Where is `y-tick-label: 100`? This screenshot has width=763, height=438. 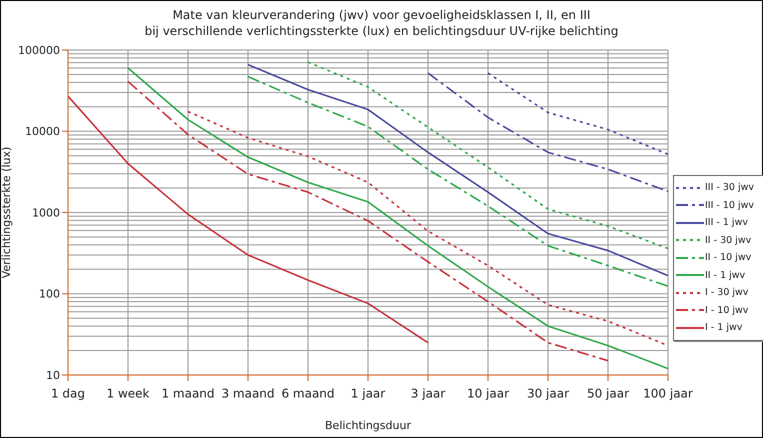 y-tick-label: 100 is located at coordinates (49, 294).